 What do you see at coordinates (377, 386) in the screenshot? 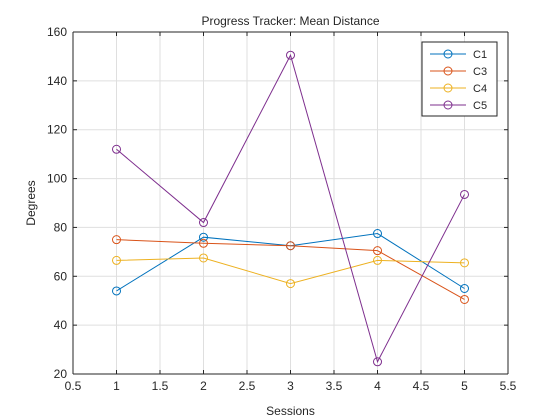
I see `x-tick-label: 4` at bounding box center [377, 386].